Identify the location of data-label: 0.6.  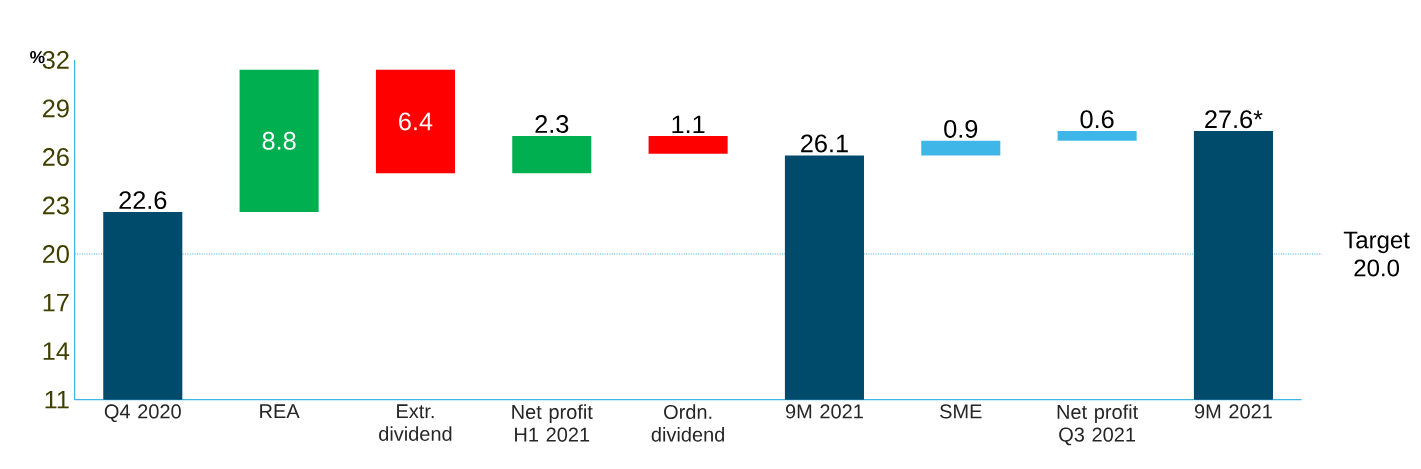
(1097, 119).